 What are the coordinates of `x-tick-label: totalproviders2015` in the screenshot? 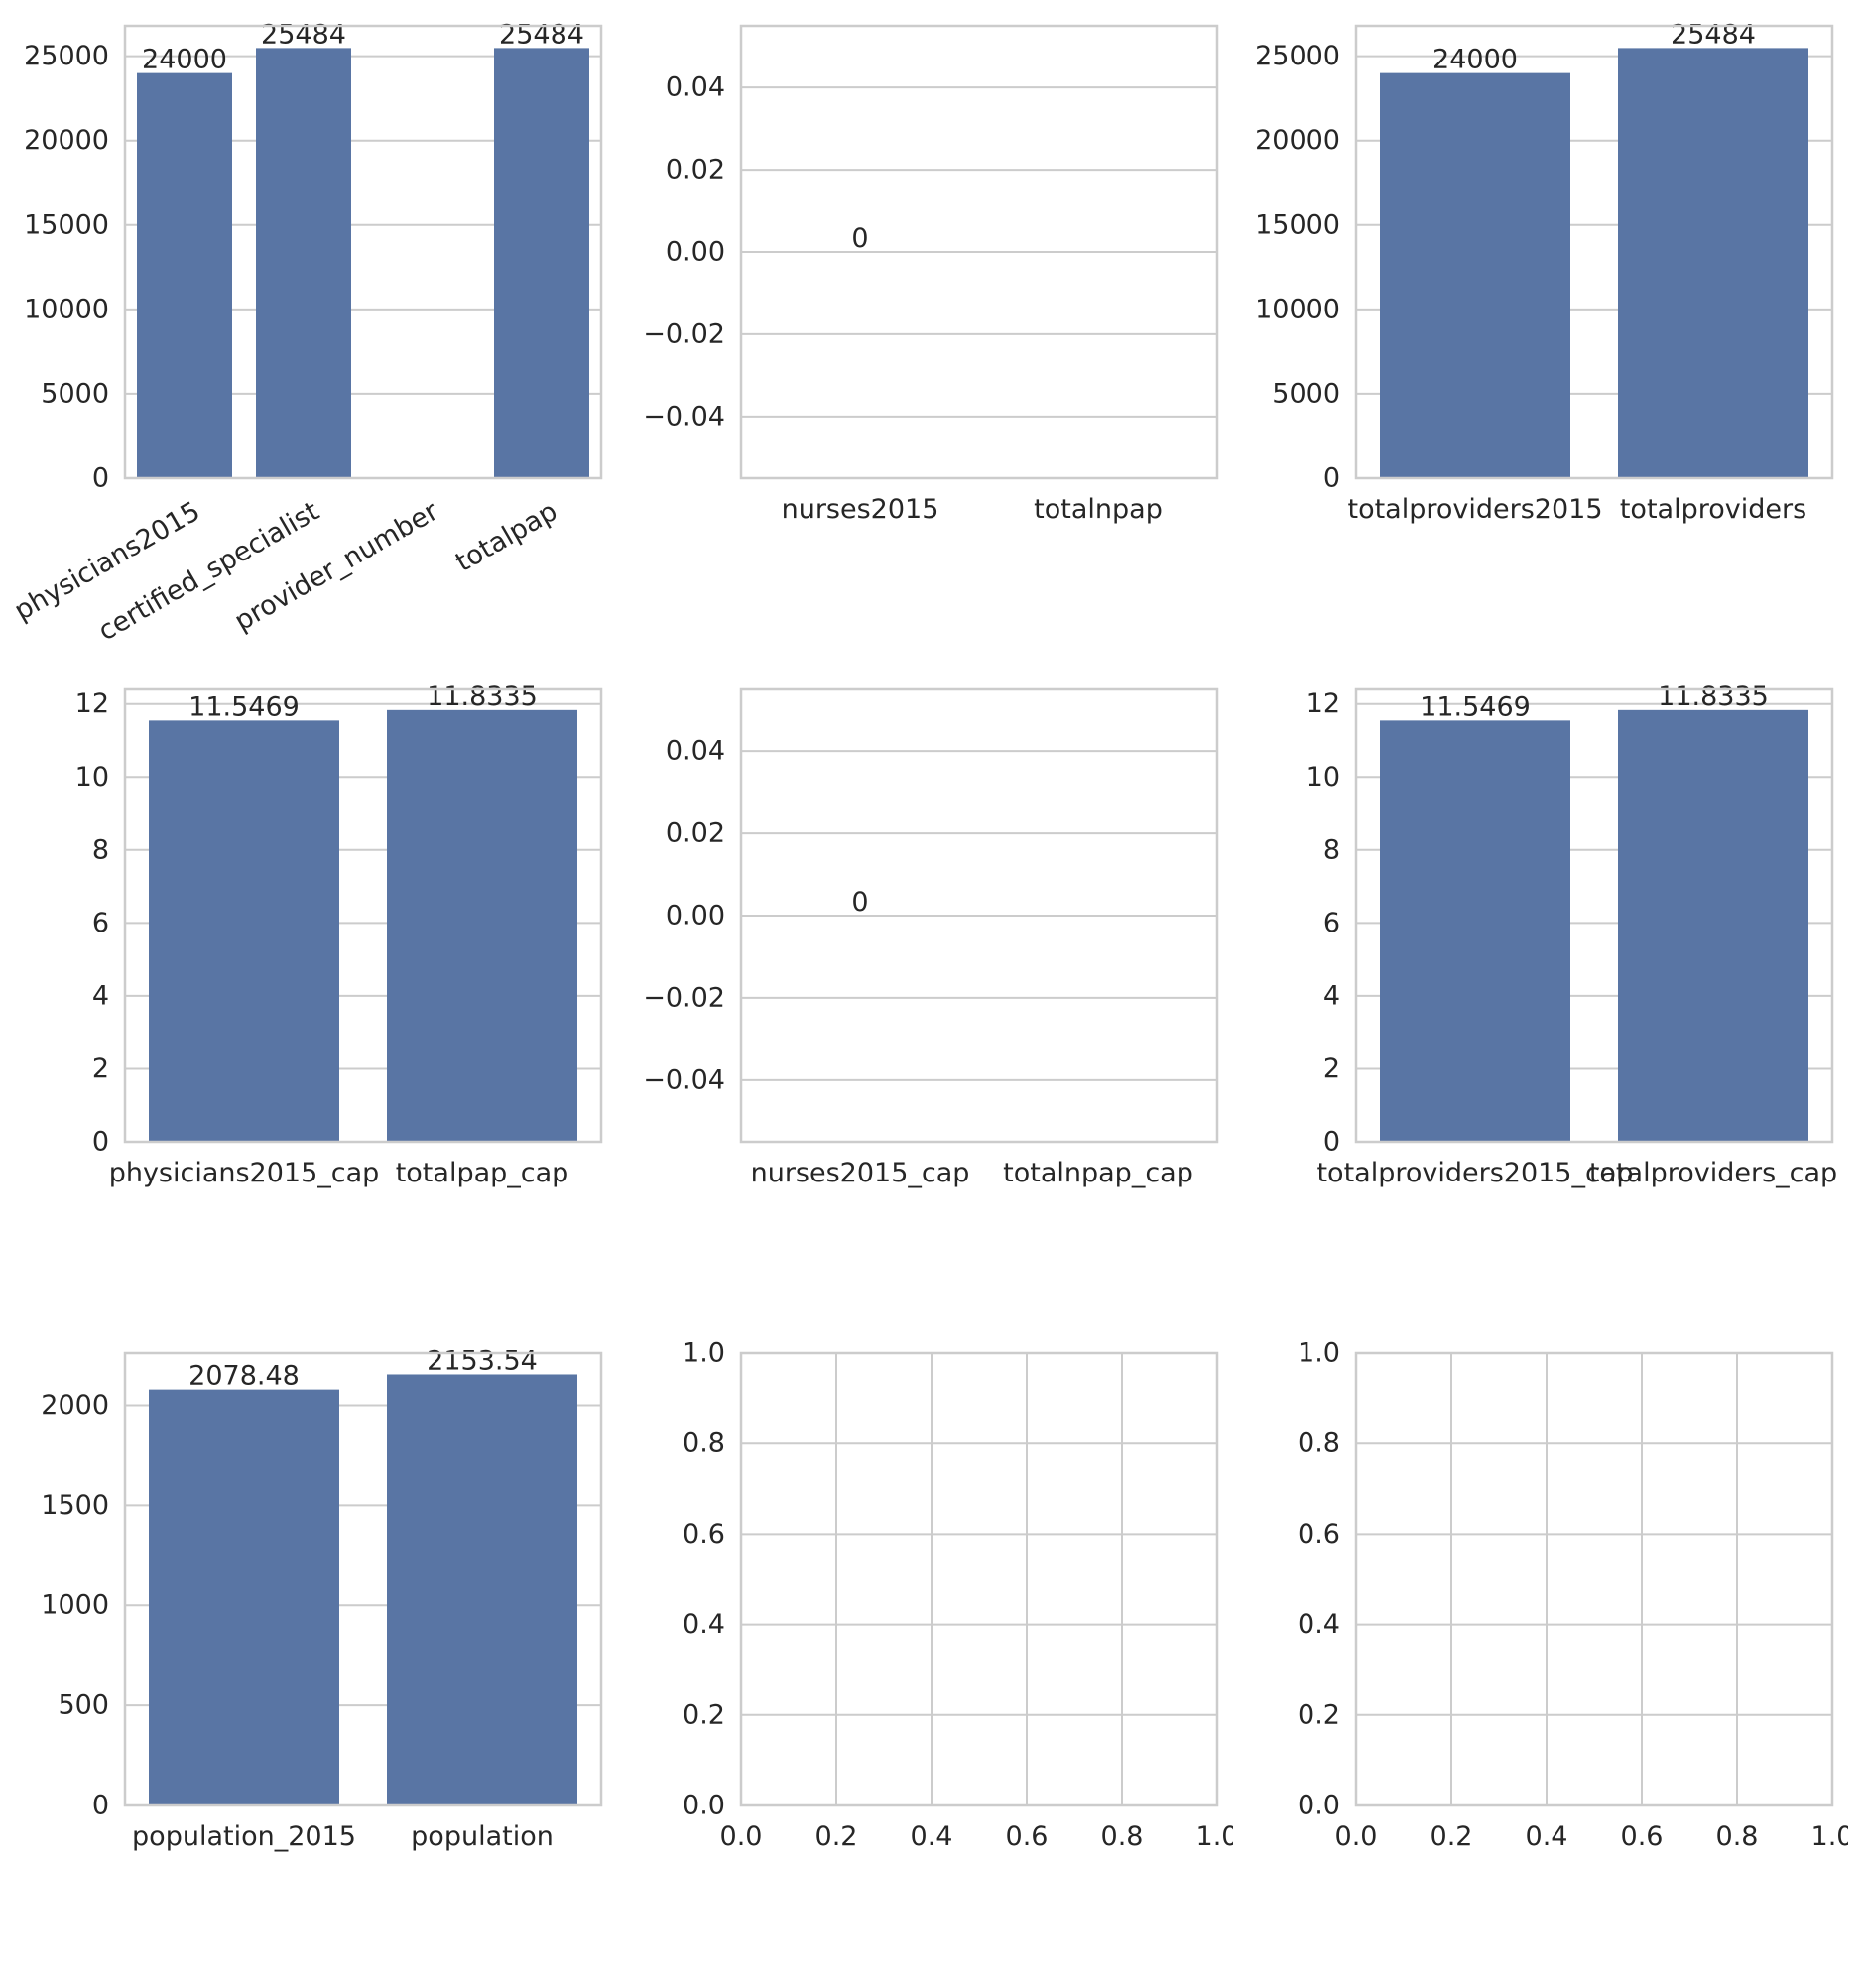 It's located at (1474, 510).